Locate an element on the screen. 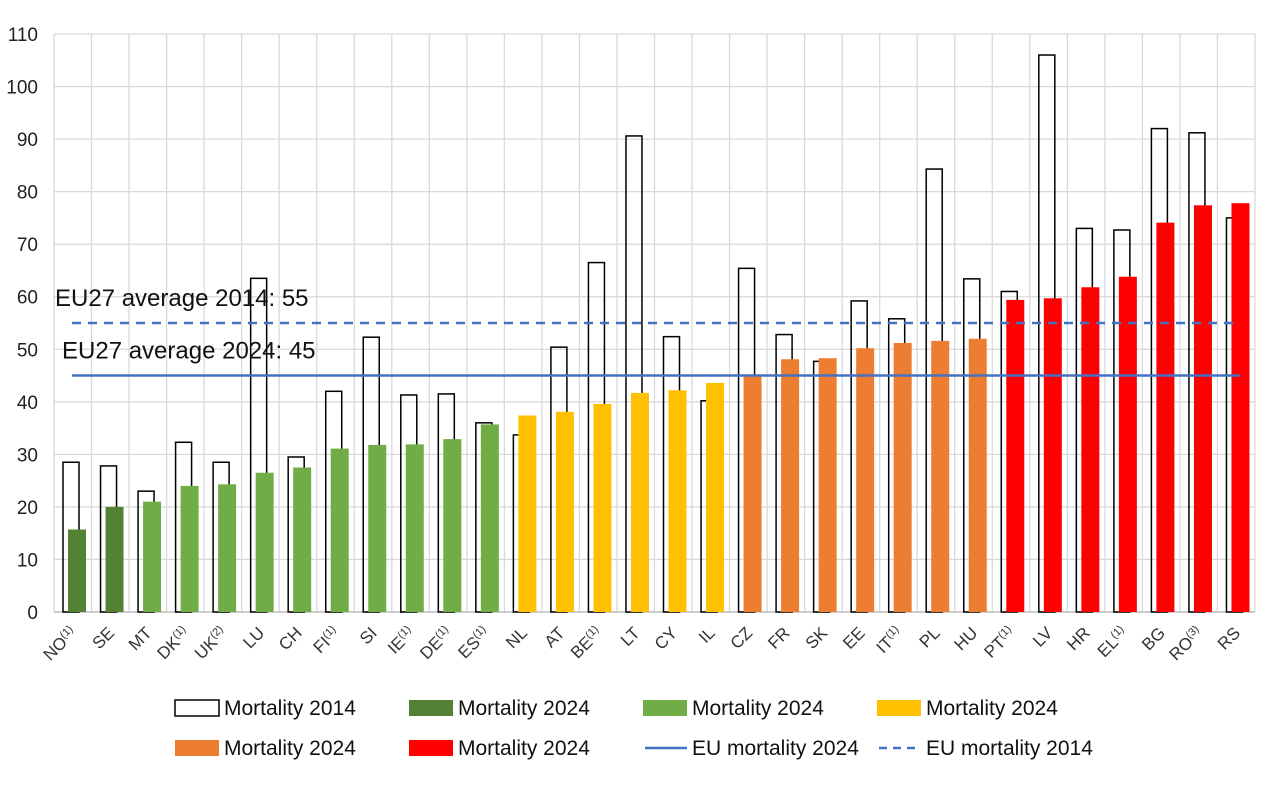 The height and width of the screenshot is (795, 1280). x-tick-label: FI(1) is located at coordinates (327, 640).